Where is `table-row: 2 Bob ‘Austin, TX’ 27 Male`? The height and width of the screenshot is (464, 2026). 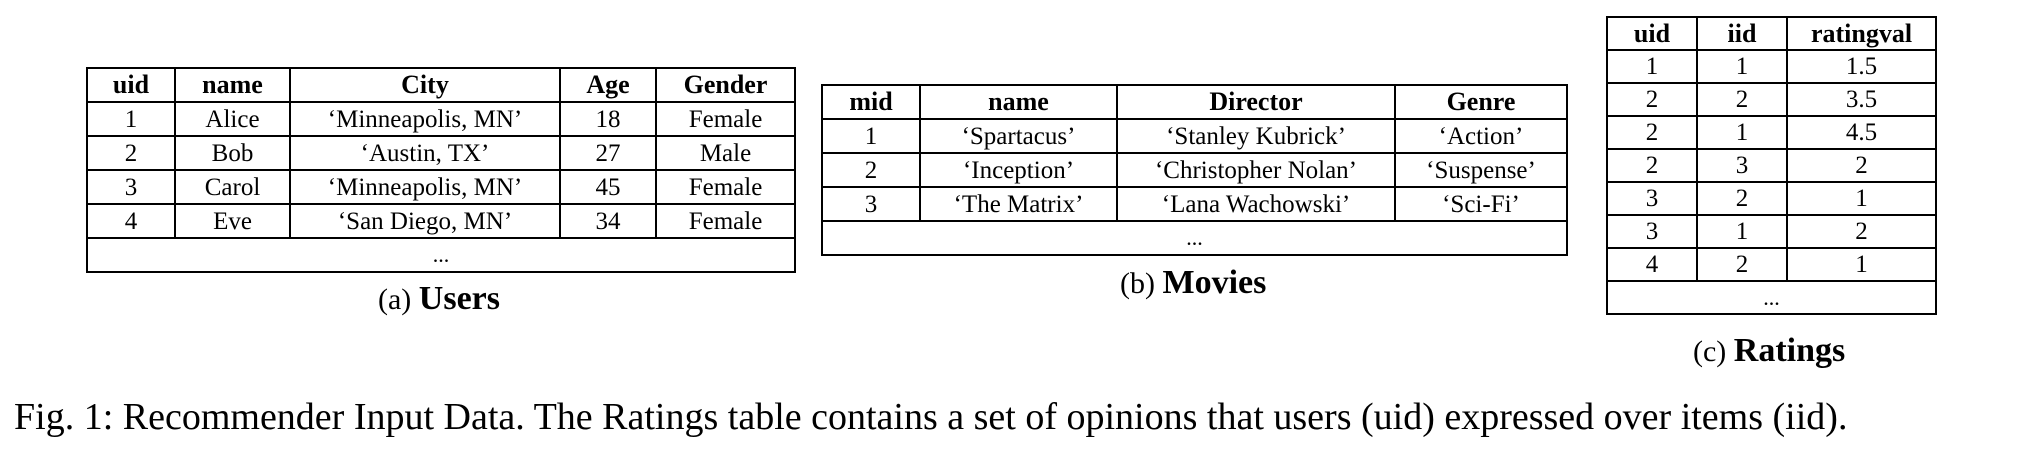
table-row: 2 Bob ‘Austin, TX’ 27 Male is located at coordinates (441, 153).